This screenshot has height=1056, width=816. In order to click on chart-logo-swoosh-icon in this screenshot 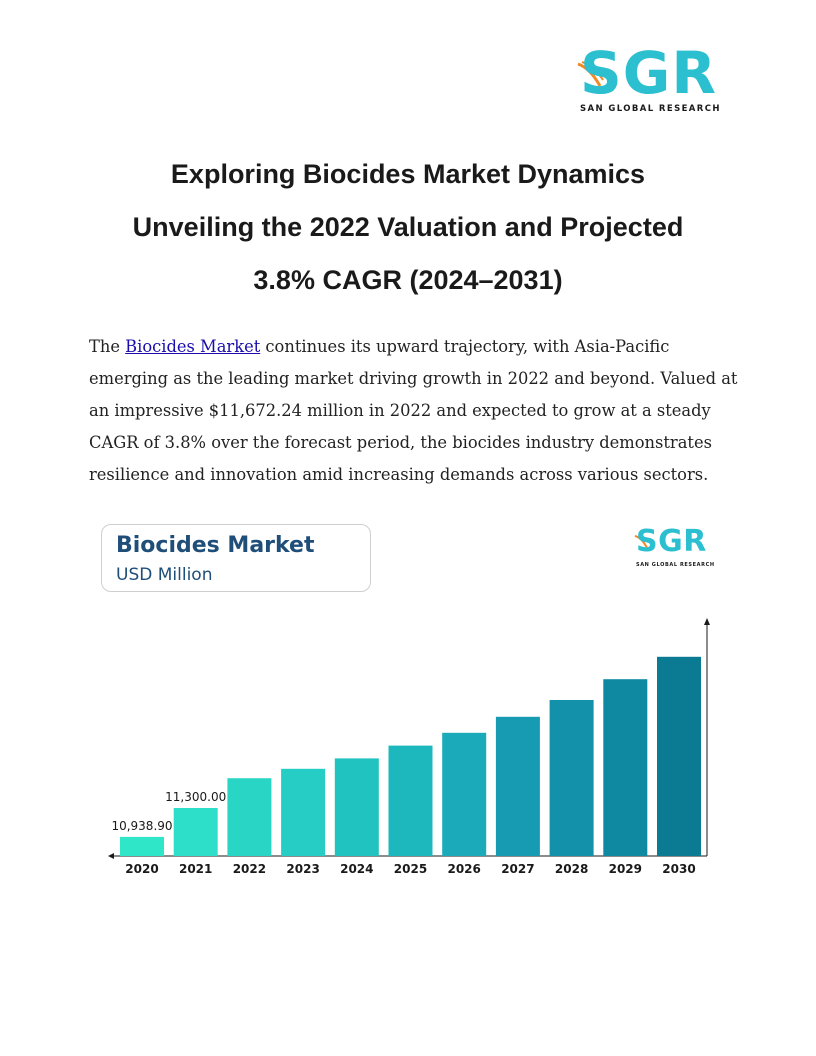, I will do `click(641, 542)`.